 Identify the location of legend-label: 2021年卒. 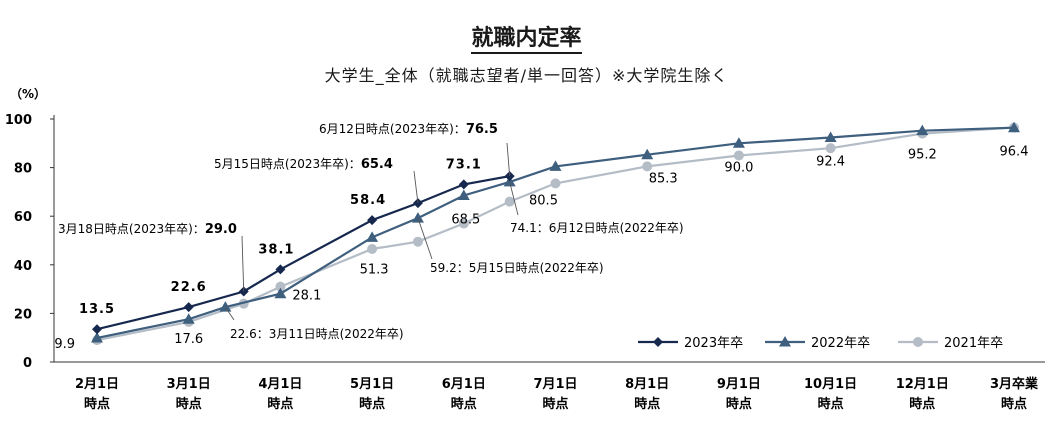
(973, 343).